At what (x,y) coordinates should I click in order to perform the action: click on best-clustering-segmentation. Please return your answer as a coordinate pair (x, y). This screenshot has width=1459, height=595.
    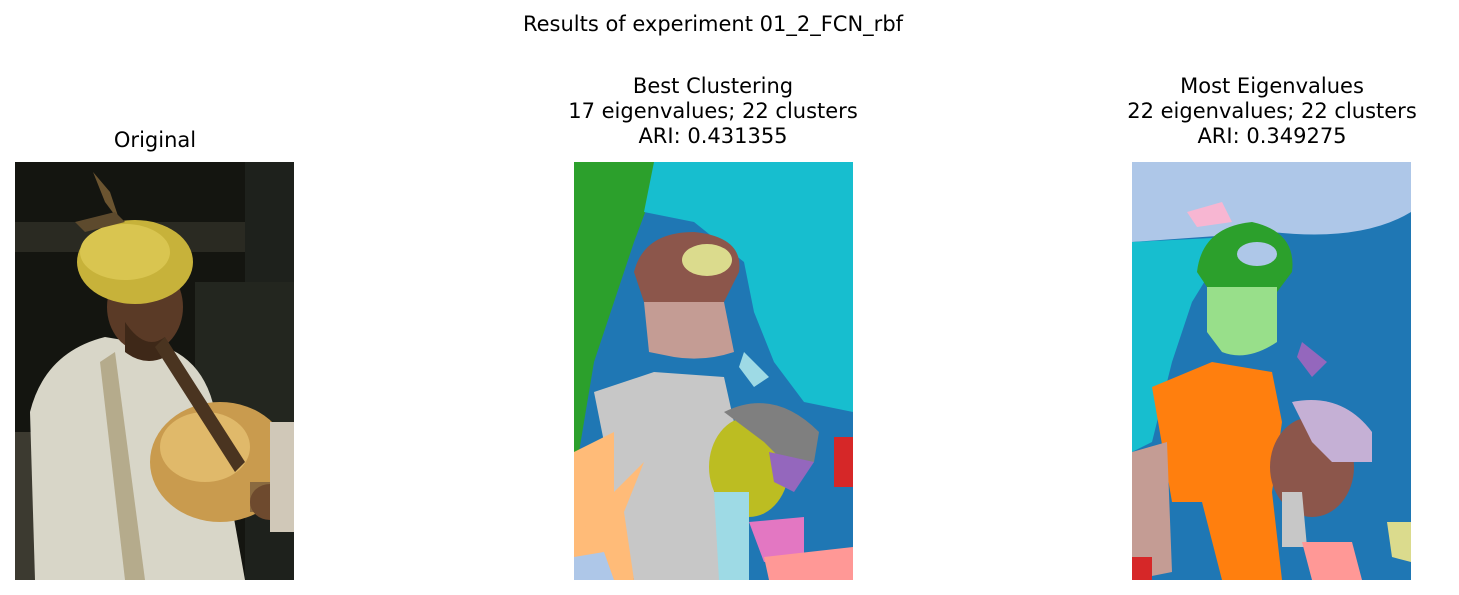
    Looking at the image, I should click on (713, 371).